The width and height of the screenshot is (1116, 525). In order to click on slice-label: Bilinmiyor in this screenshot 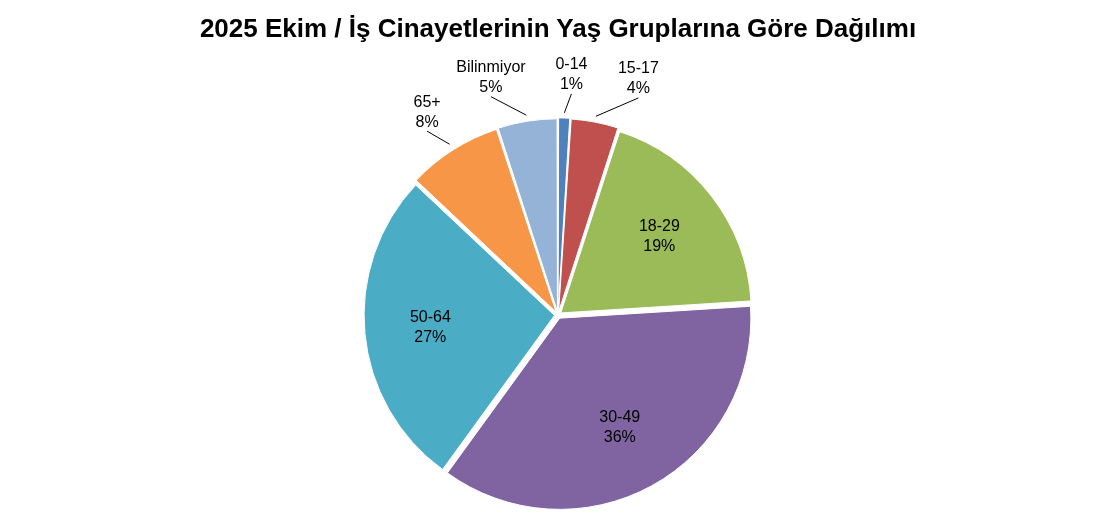, I will do `click(491, 67)`.